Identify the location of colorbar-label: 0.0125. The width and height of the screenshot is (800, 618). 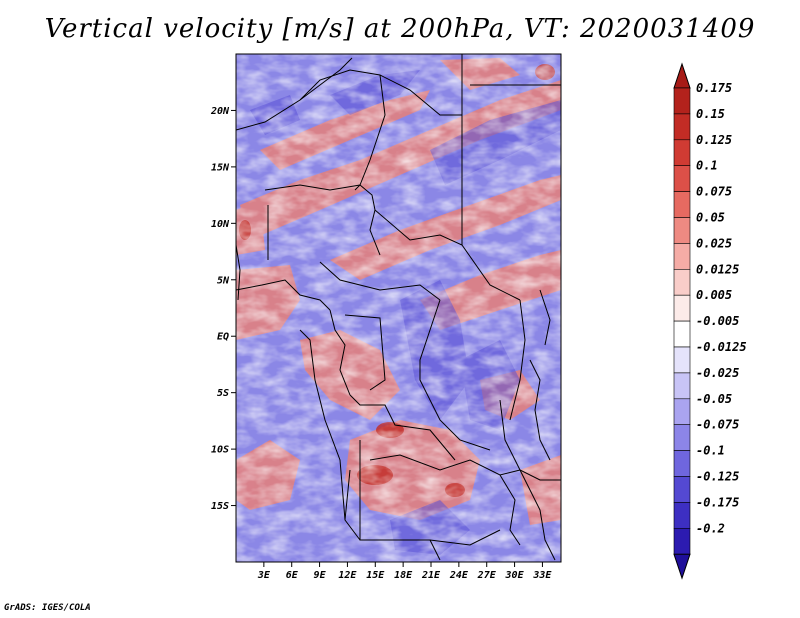
(717, 269).